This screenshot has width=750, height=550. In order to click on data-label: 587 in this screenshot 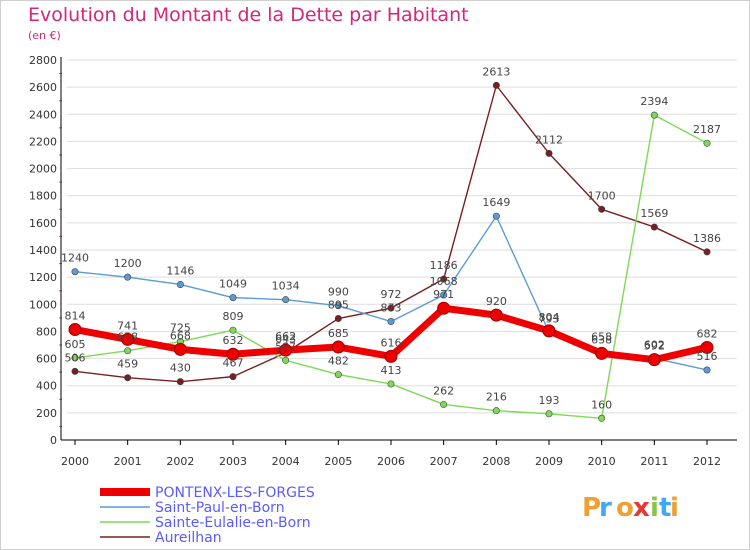, I will do `click(285, 346)`.